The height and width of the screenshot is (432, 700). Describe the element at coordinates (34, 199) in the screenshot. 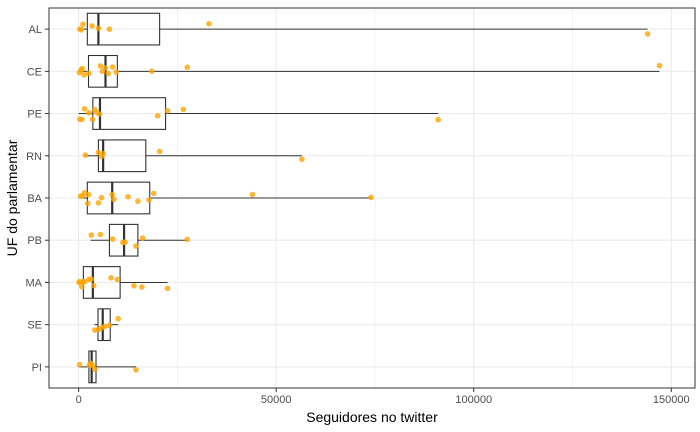

I see `y-tick-label: BA` at that location.